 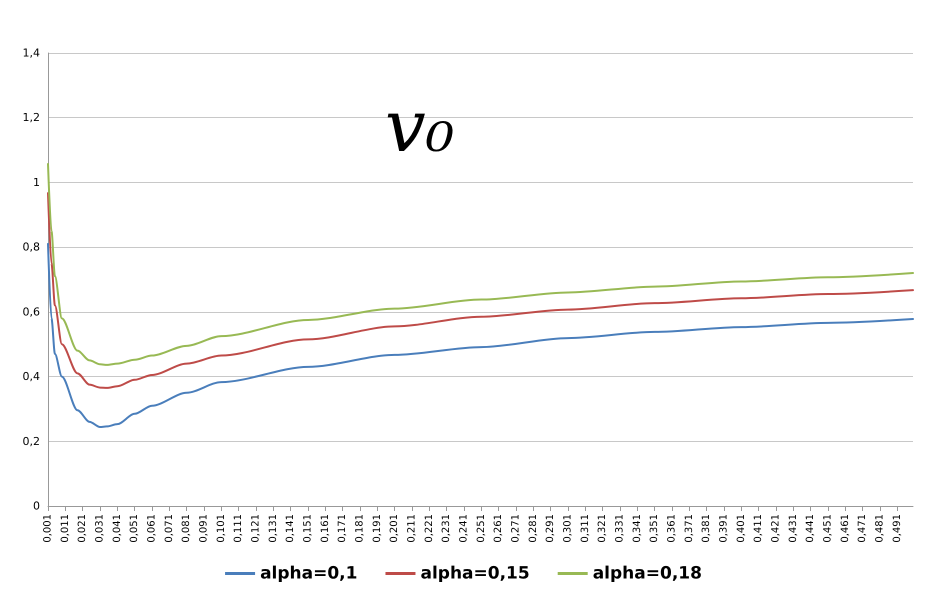 I want to click on x-tick-label: 0,221, so click(x=429, y=528).